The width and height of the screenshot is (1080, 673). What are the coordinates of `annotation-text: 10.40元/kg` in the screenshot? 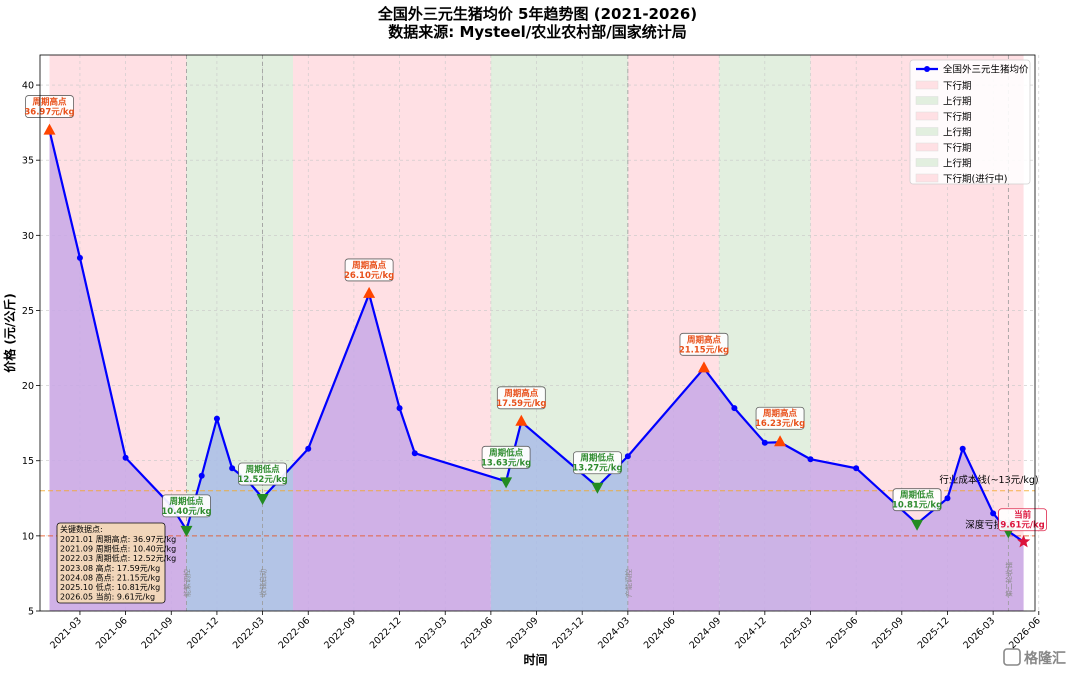 It's located at (186, 512).